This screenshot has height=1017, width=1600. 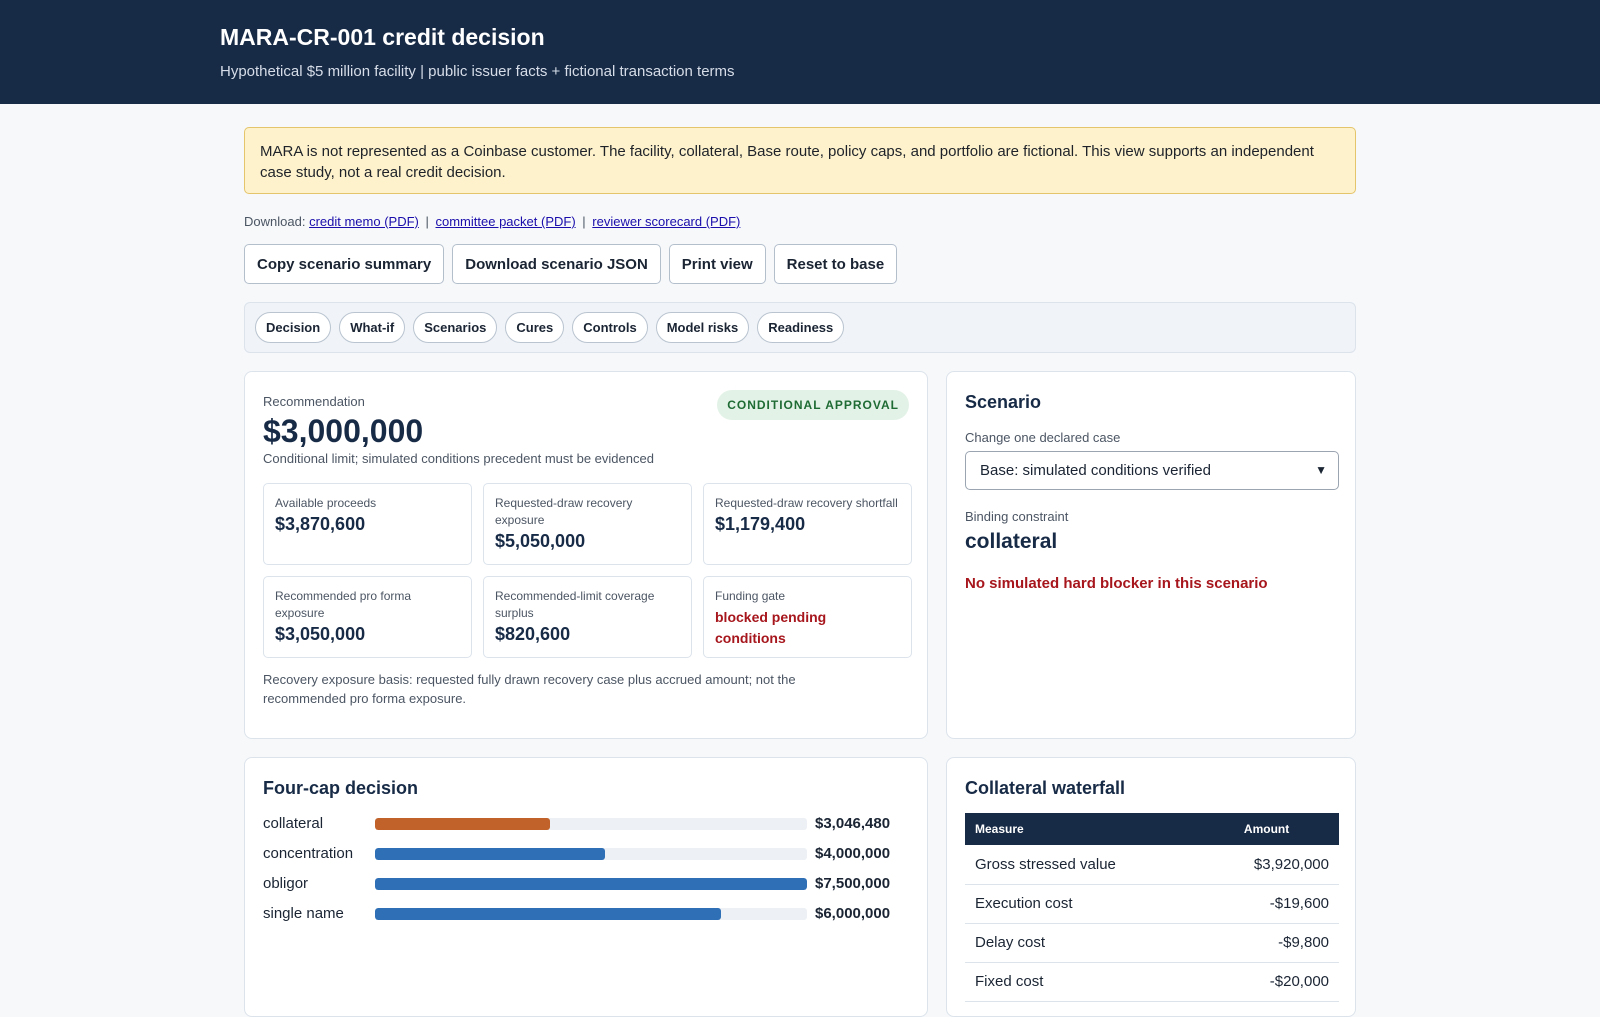 I want to click on page-title: MARA-CR-001 credit decision, so click(x=382, y=37).